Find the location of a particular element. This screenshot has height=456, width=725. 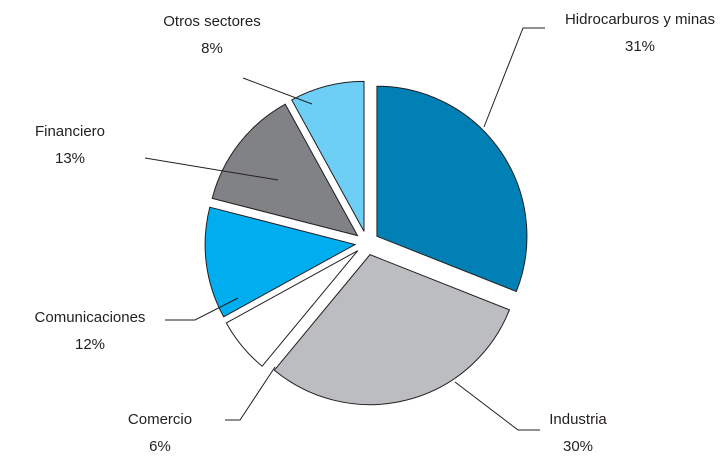

slice-label: Hidrocarburos y minas is located at coordinates (640, 19).